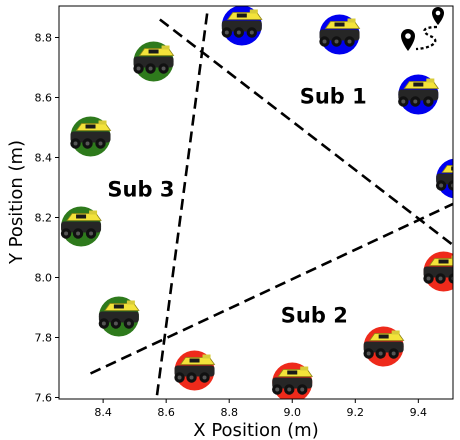  I want to click on y-axis-label: Y Position (m), so click(16, 202).